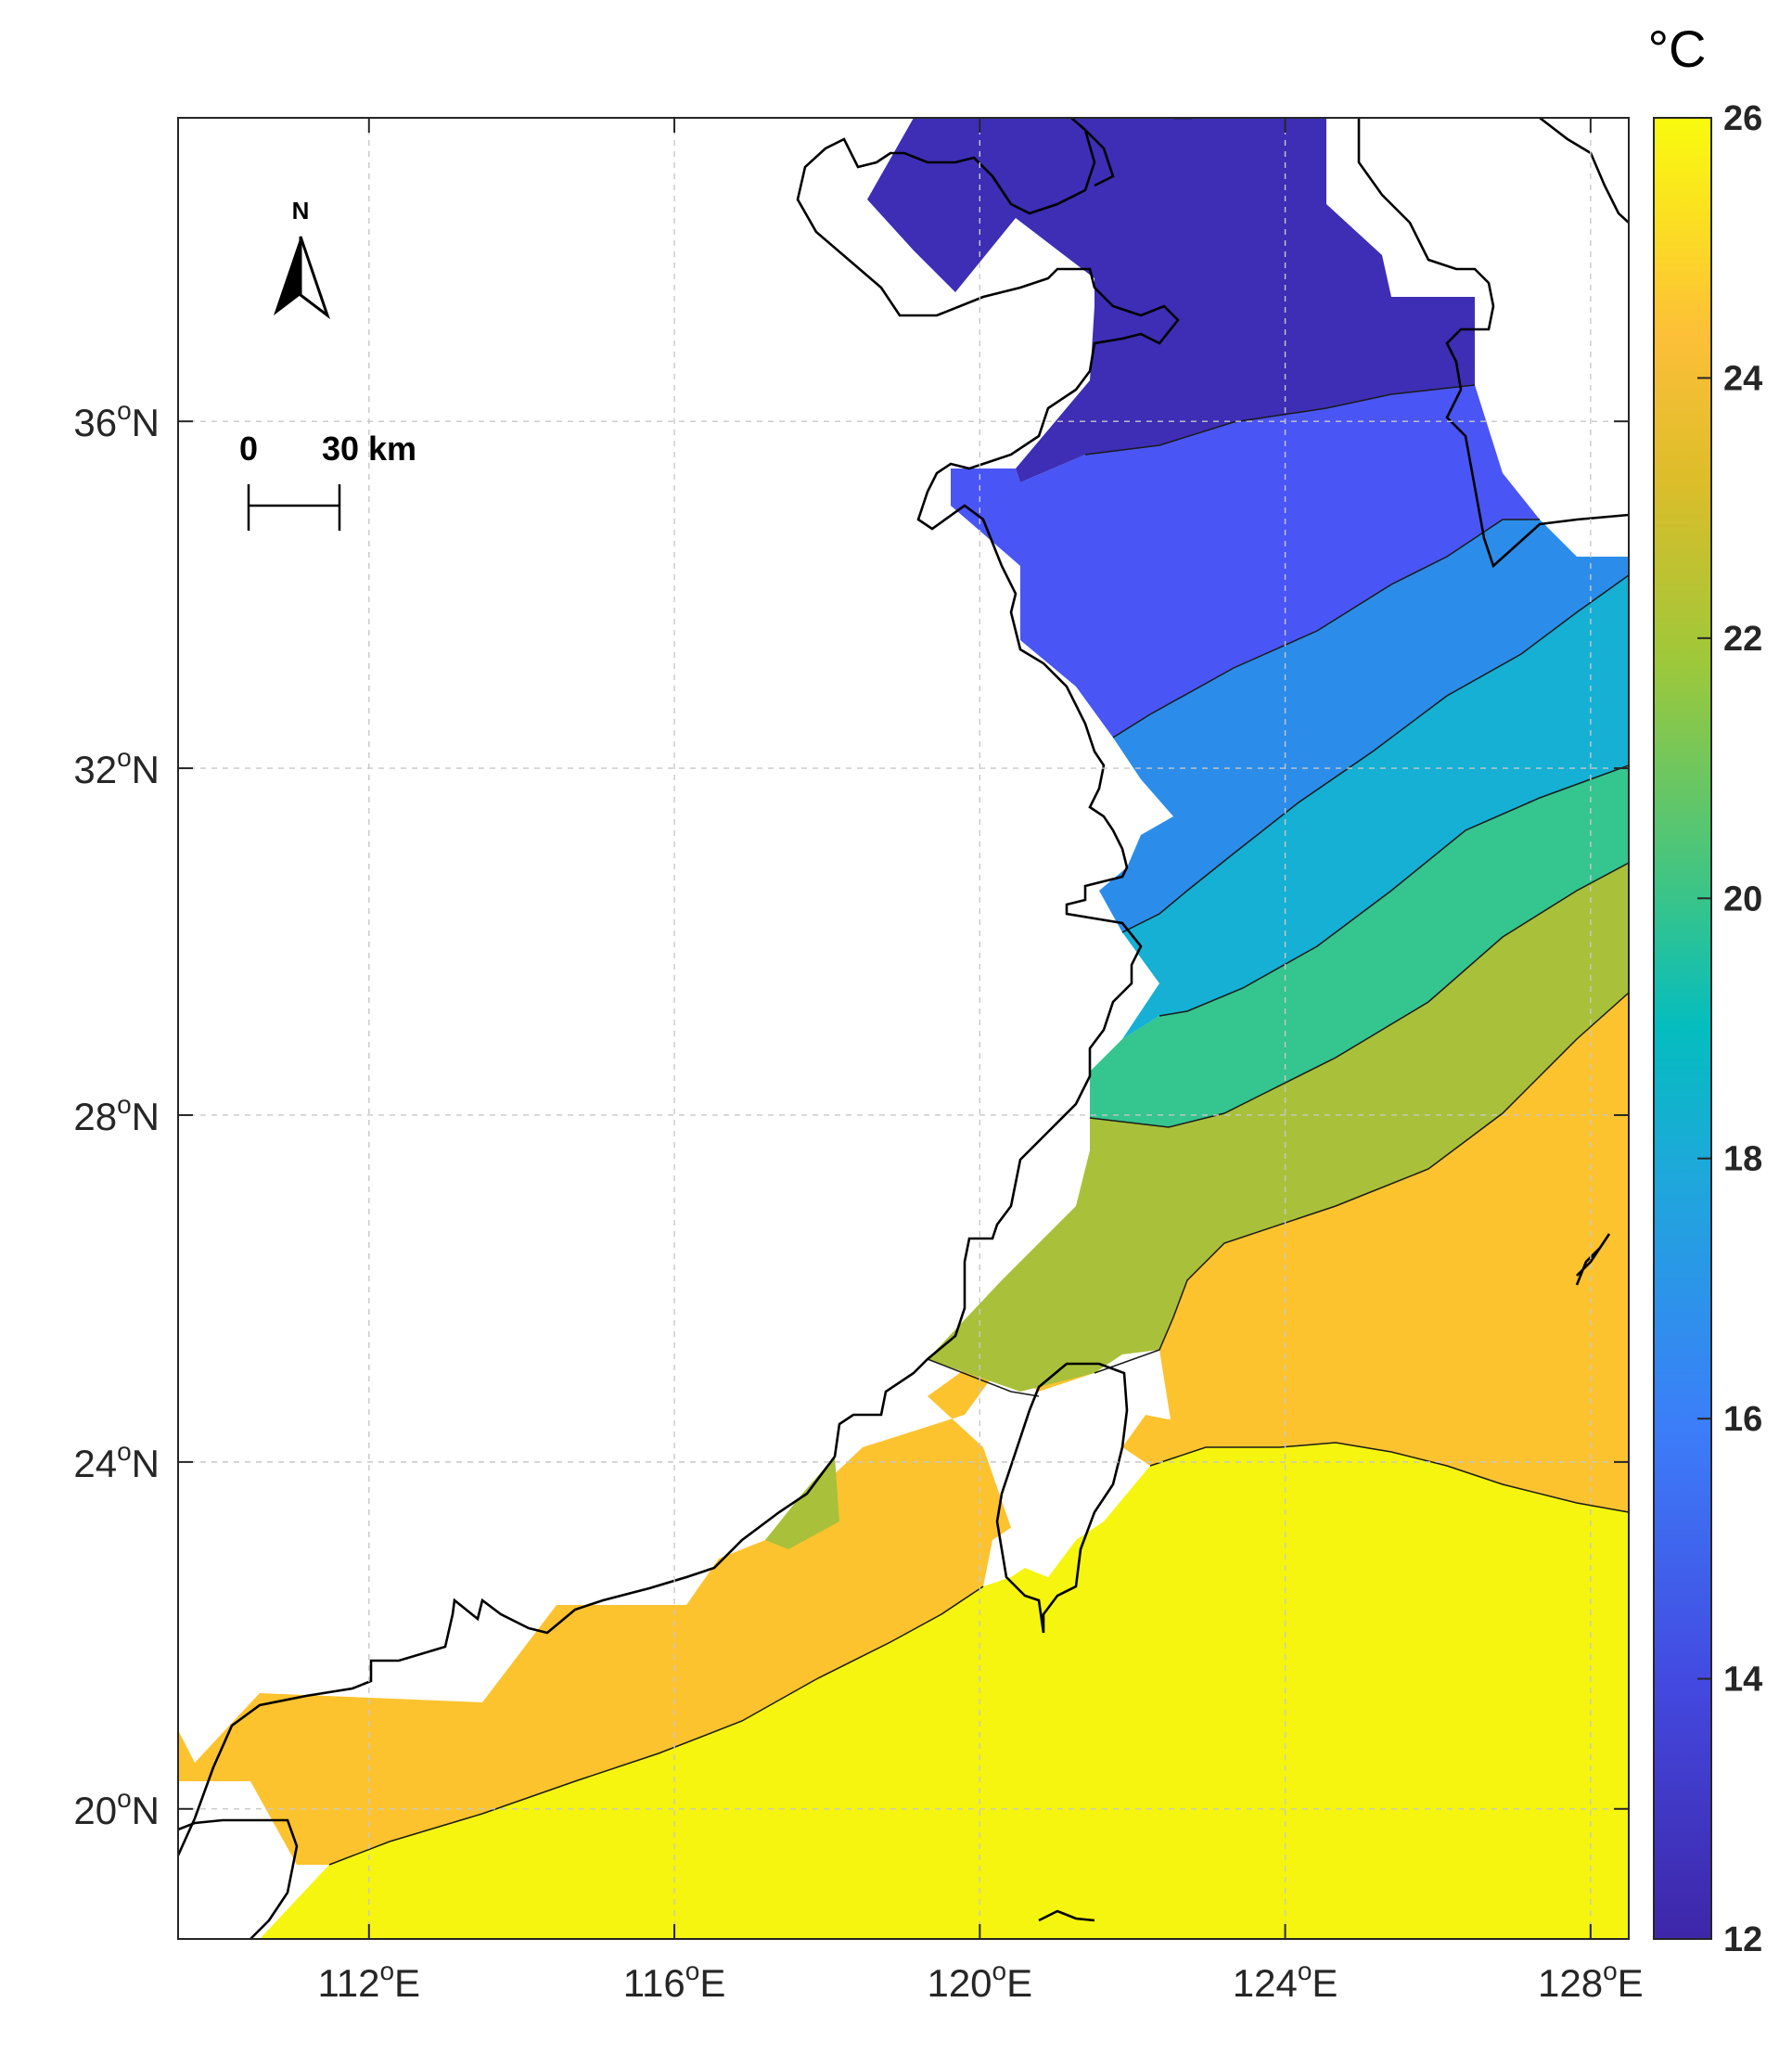 Image resolution: width=1792 pixels, height=2054 pixels. I want to click on north-arrow-label: N, so click(301, 211).